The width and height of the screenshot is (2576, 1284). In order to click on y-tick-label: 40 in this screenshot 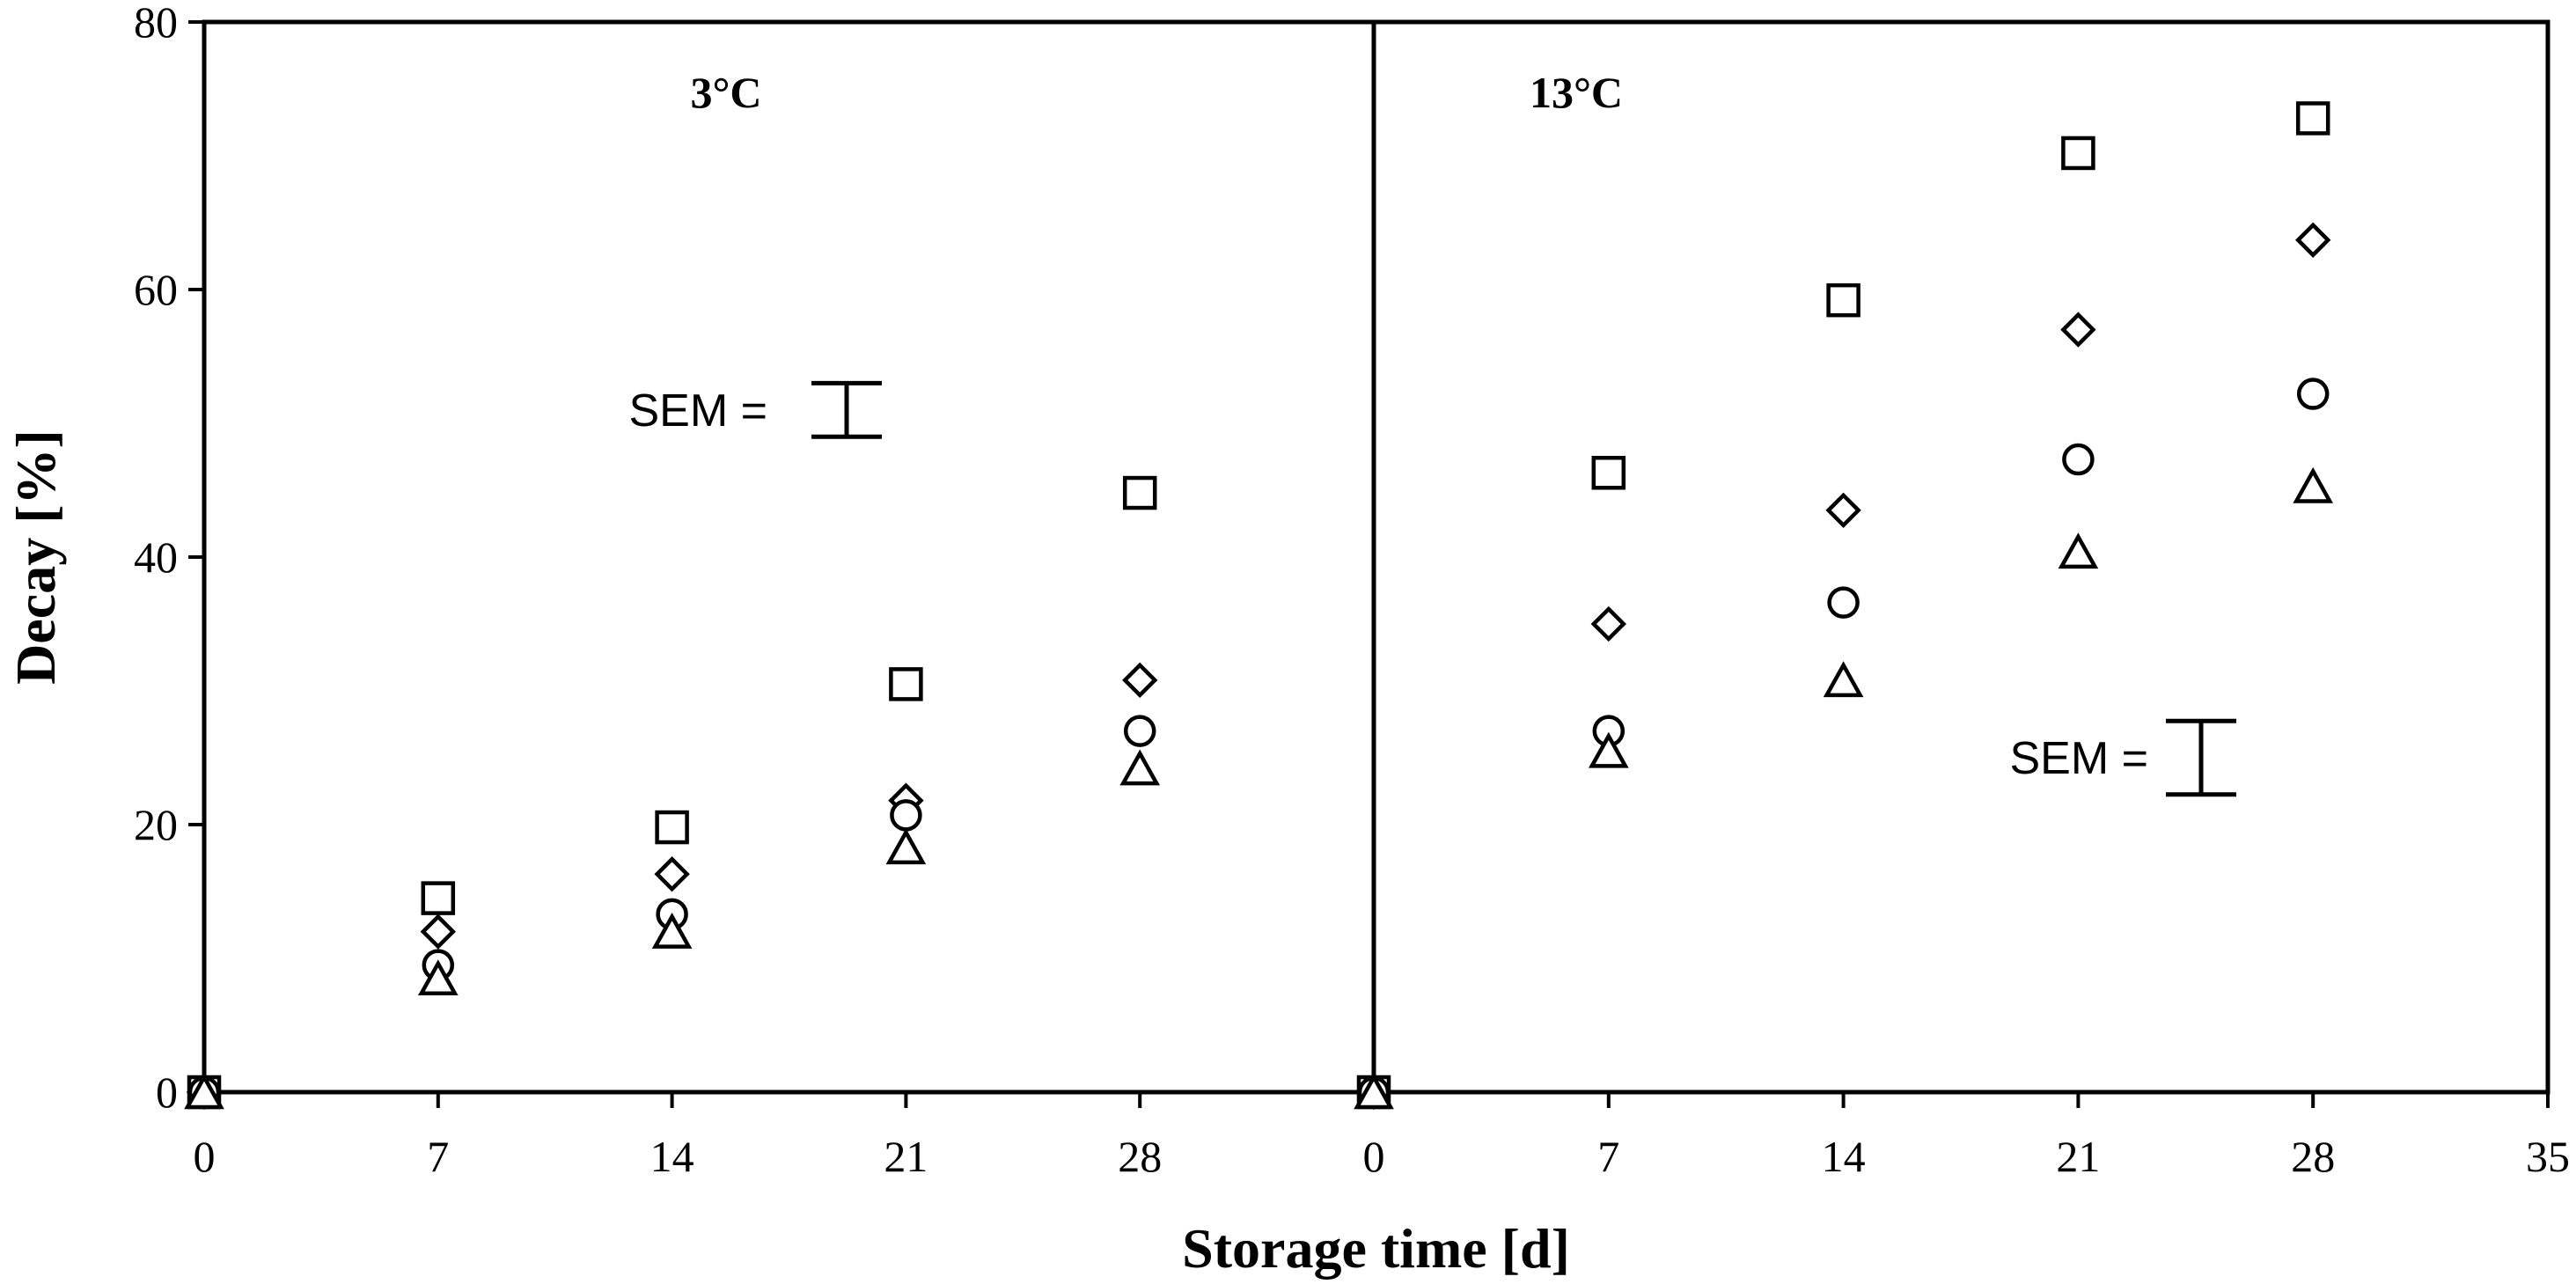, I will do `click(156, 557)`.